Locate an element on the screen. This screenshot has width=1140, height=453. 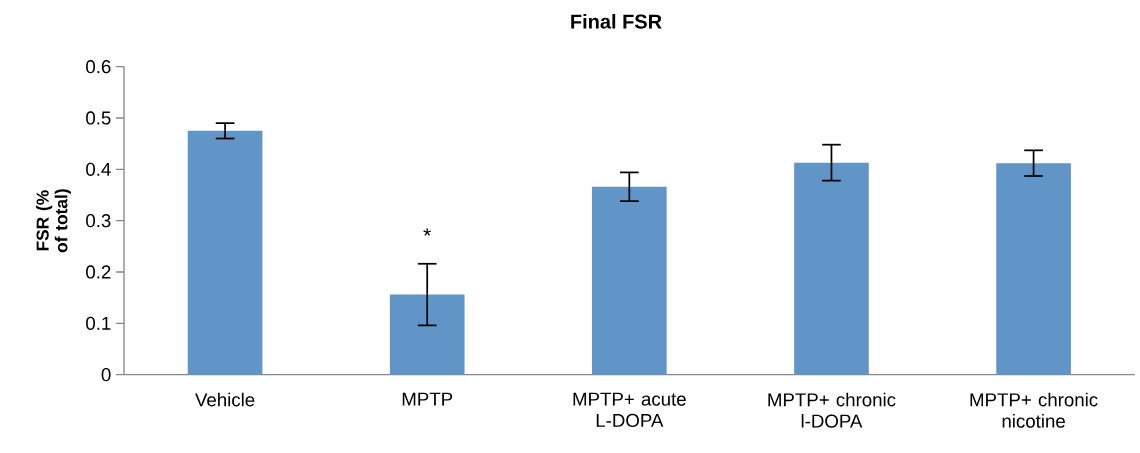
y-tick-label: 0 is located at coordinates (106, 375).